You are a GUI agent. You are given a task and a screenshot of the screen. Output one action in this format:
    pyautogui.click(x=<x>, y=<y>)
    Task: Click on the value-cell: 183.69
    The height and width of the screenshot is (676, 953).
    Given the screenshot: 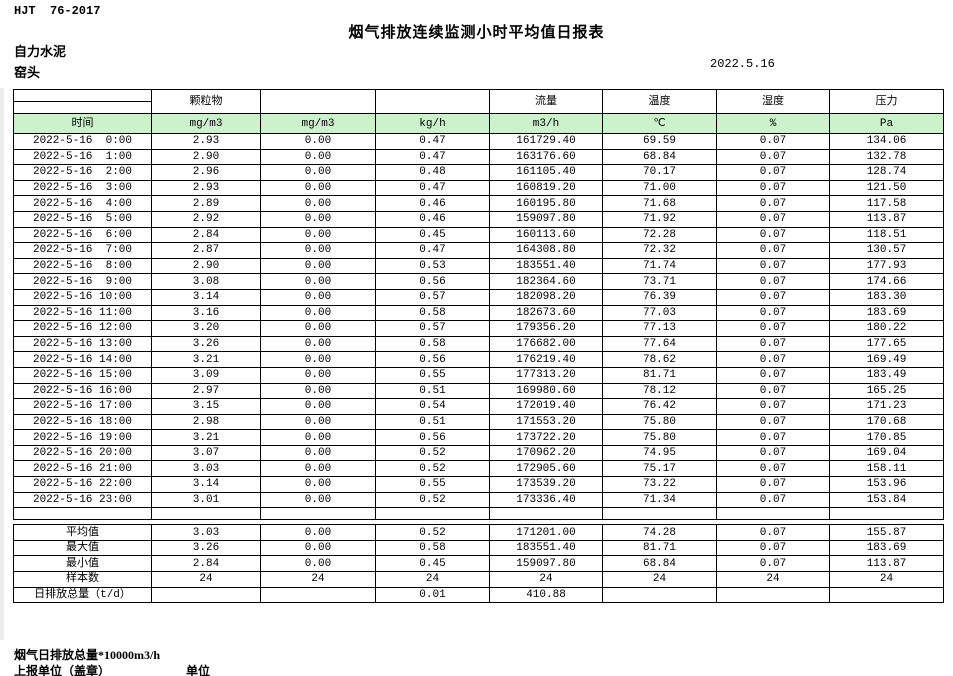 What is the action you would take?
    pyautogui.click(x=886, y=548)
    